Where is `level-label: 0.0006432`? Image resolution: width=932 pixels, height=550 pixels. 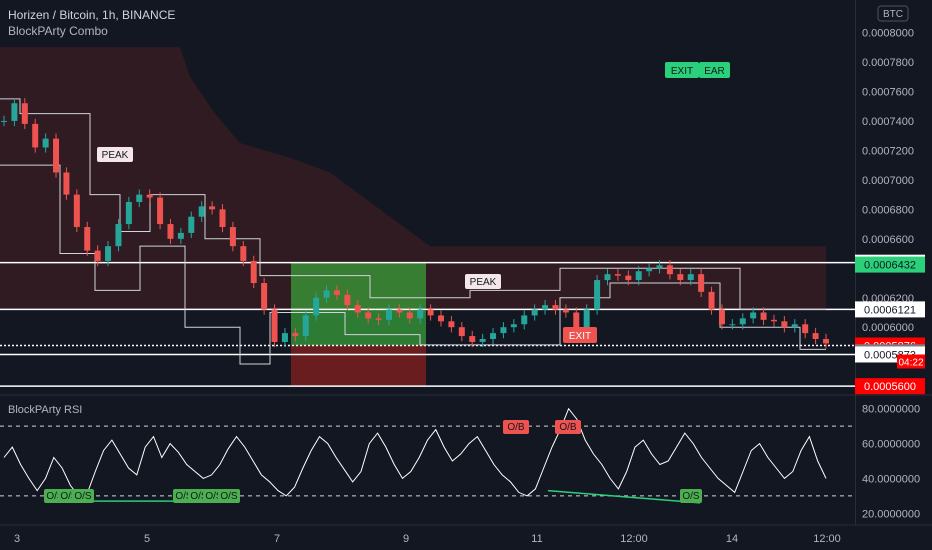
level-label: 0.0006432 is located at coordinates (890, 266).